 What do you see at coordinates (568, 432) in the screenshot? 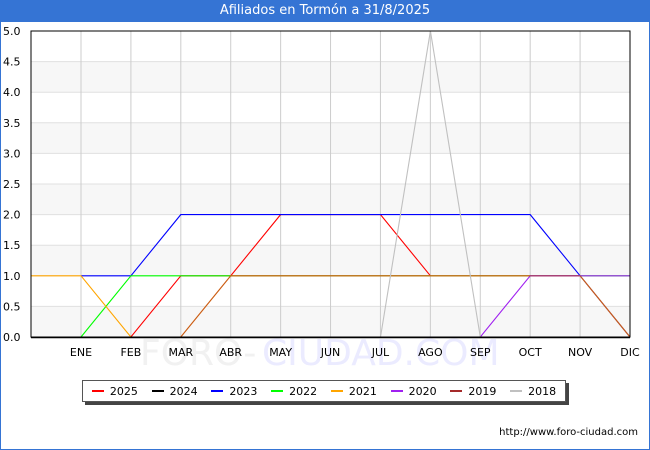
I see `source-url: http://www.foro-ciudad.com` at bounding box center [568, 432].